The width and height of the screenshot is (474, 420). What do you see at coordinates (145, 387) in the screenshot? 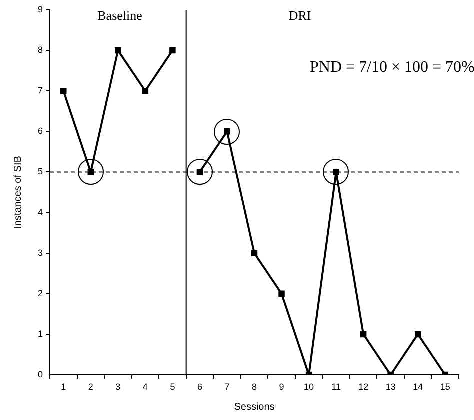
I see `x-tick-label: 4` at bounding box center [145, 387].